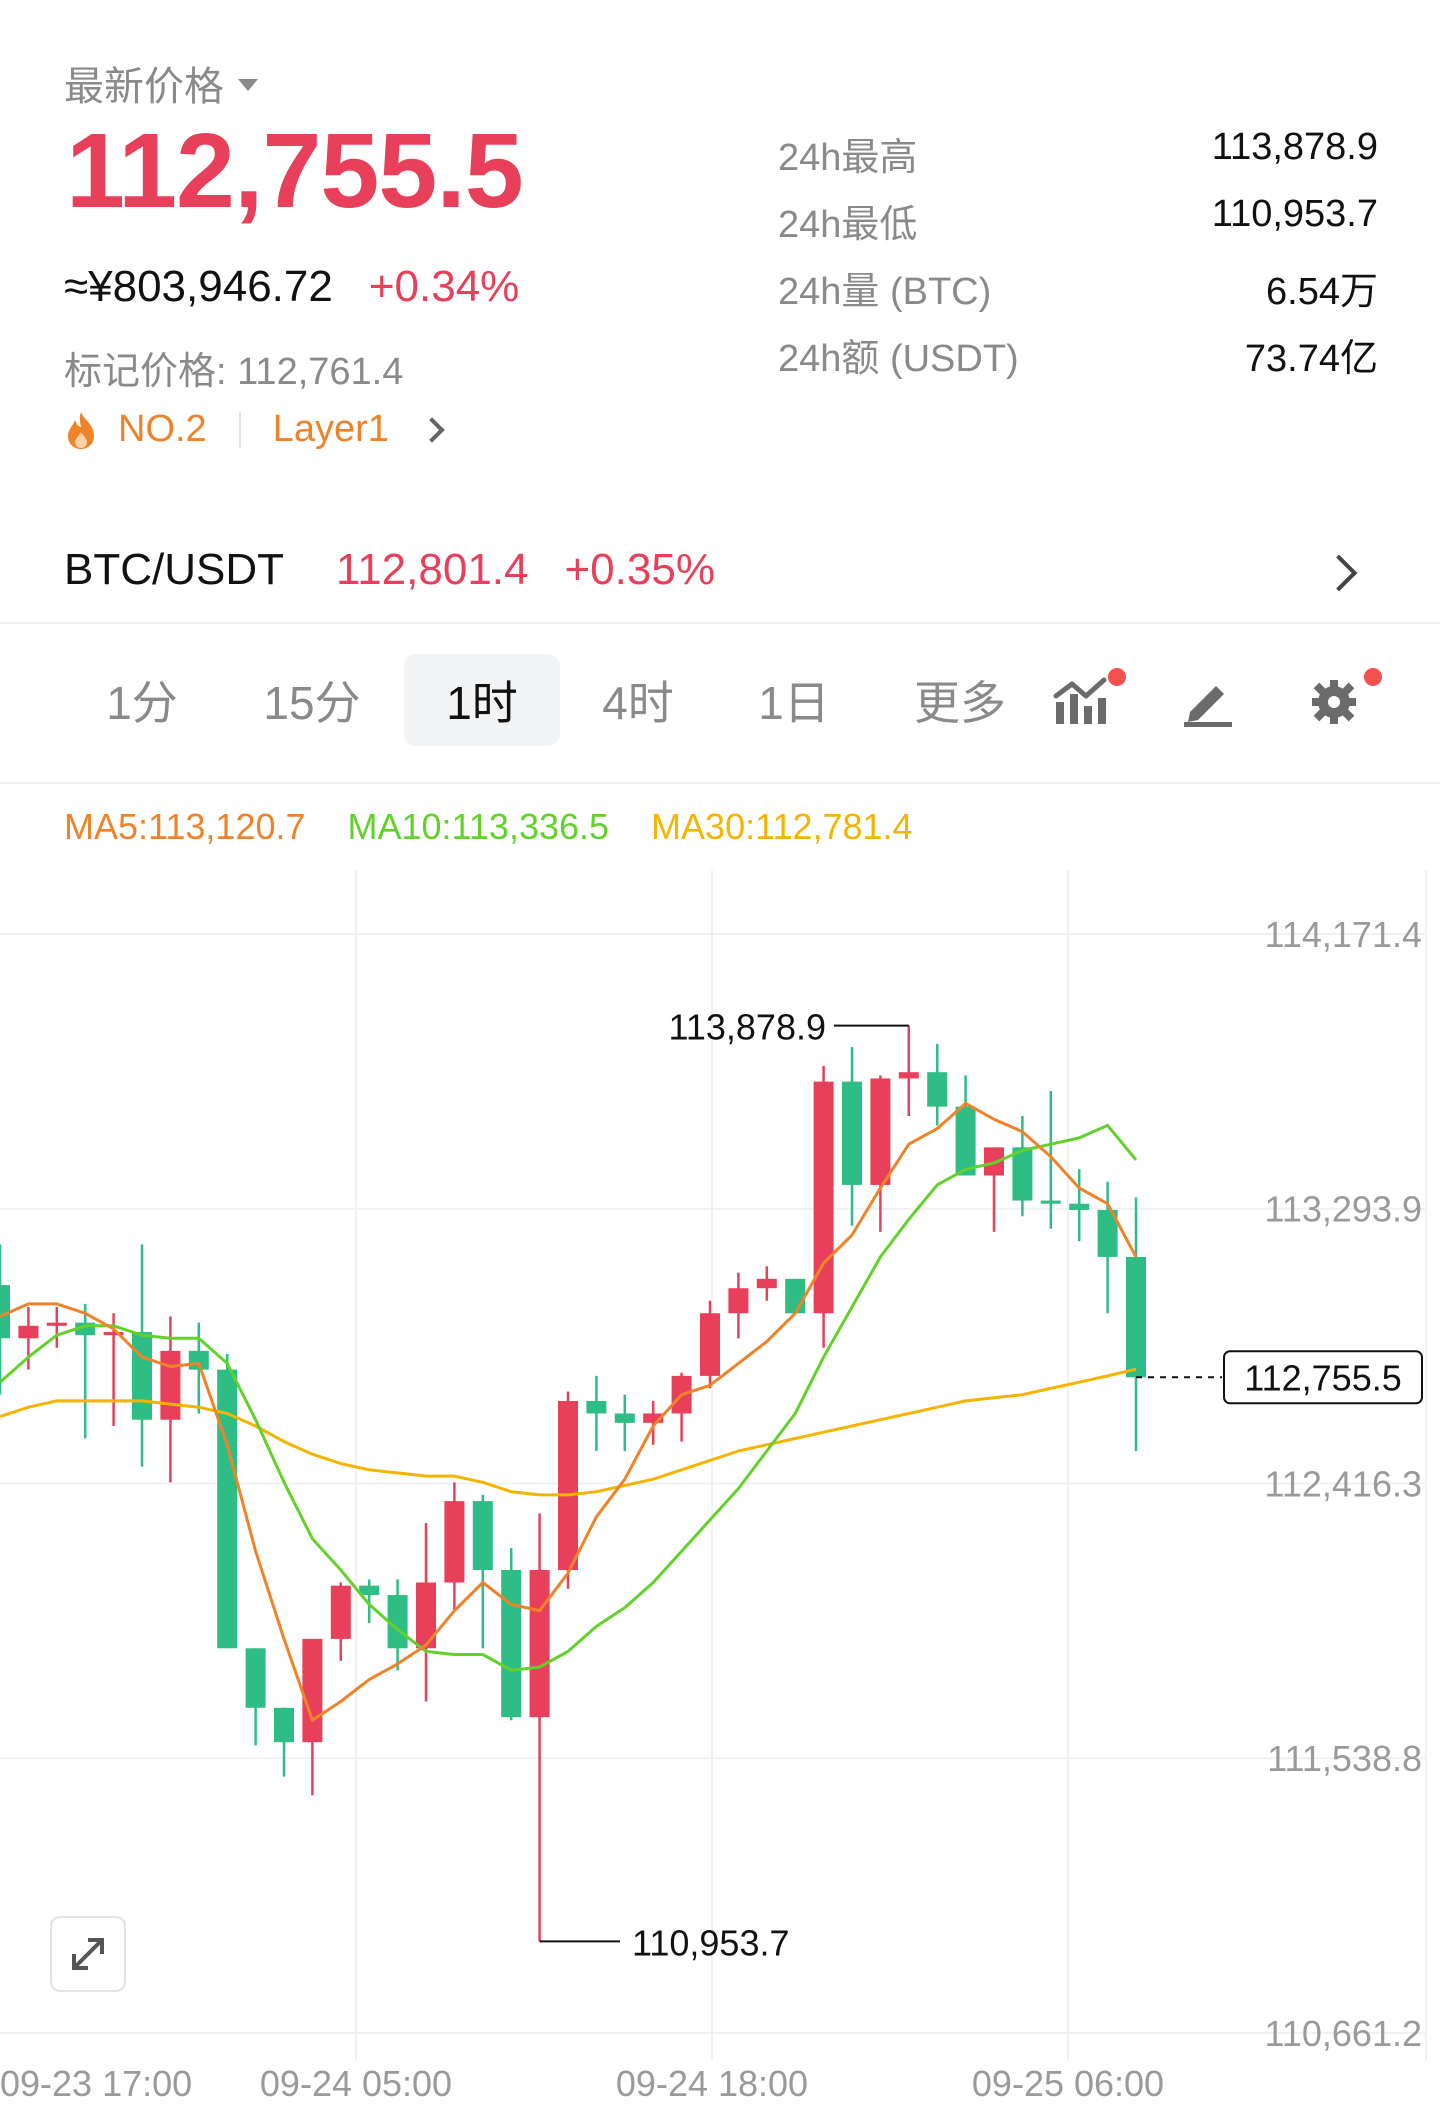 The image size is (1440, 2121). I want to click on tab-1d: 1日, so click(794, 700).